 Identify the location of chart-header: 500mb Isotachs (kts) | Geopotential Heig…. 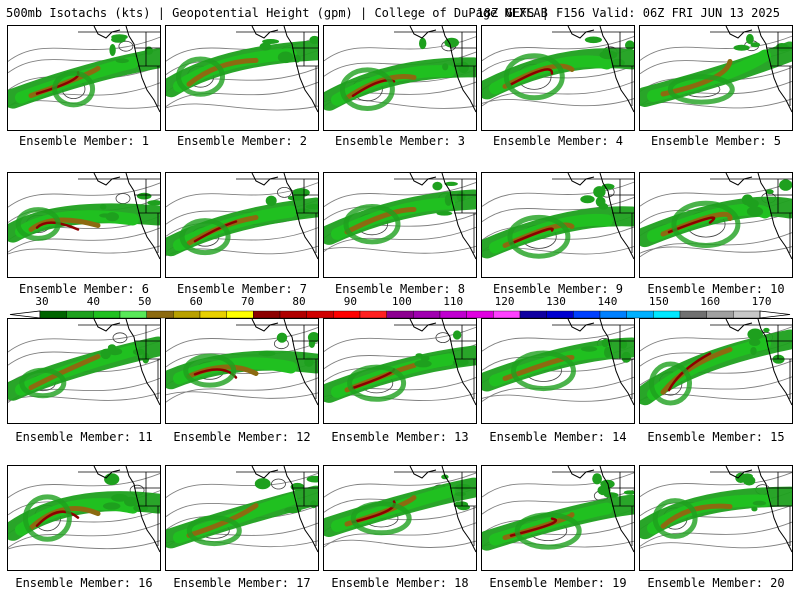
(400, 13).